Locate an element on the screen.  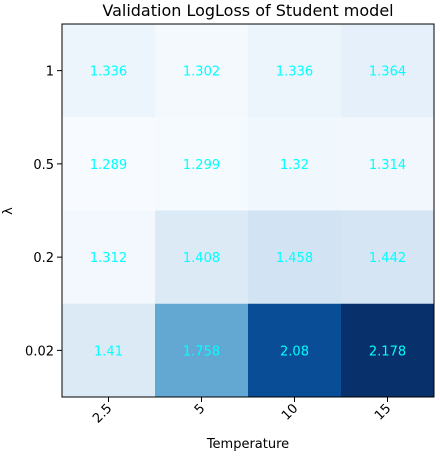
chart-title: Validation LogLoss of Student model is located at coordinates (247, 10).